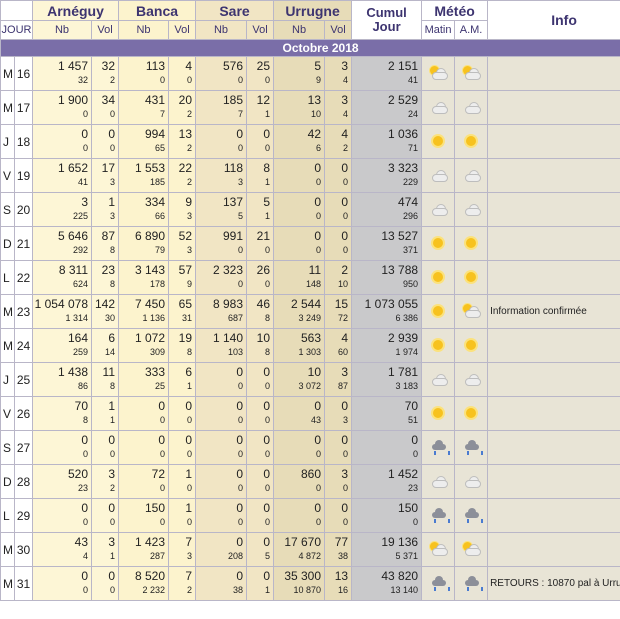  I want to click on vol-sub-value: 4, so click(346, 80).